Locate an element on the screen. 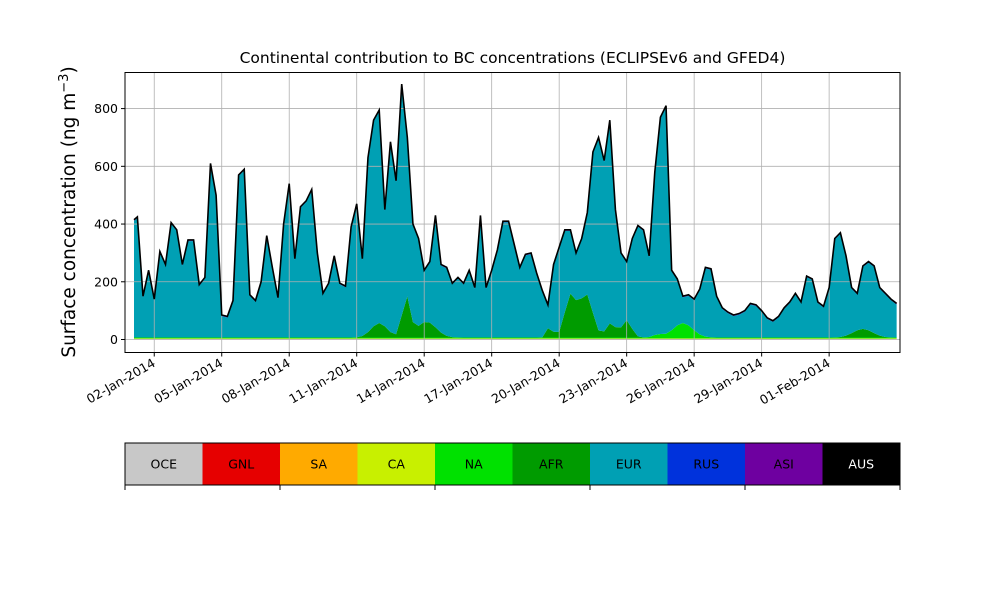 This screenshot has width=1000, height=600. x-tick-label: 01-Feb-2014 is located at coordinates (795, 381).